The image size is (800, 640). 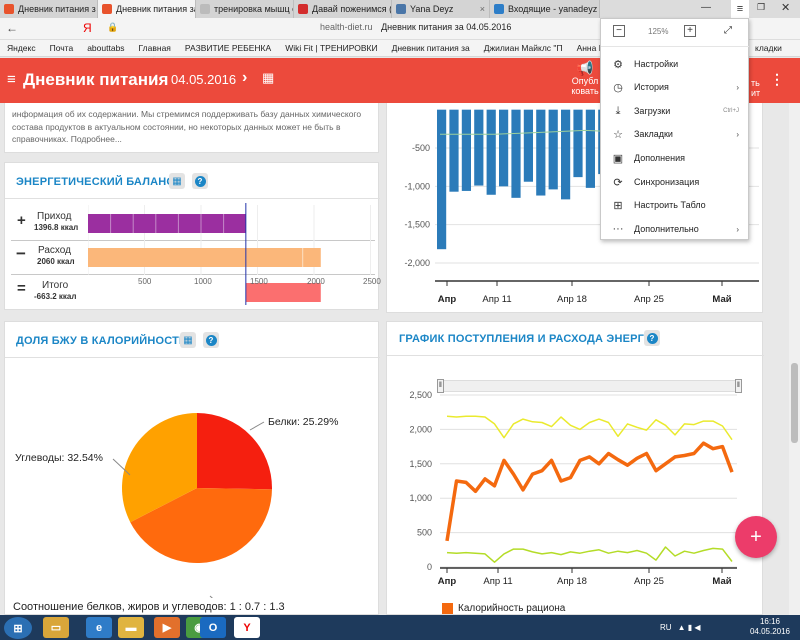 What do you see at coordinates (585, 78) in the screenshot?
I see `publish-button: 📢 Опубл ковать` at bounding box center [585, 78].